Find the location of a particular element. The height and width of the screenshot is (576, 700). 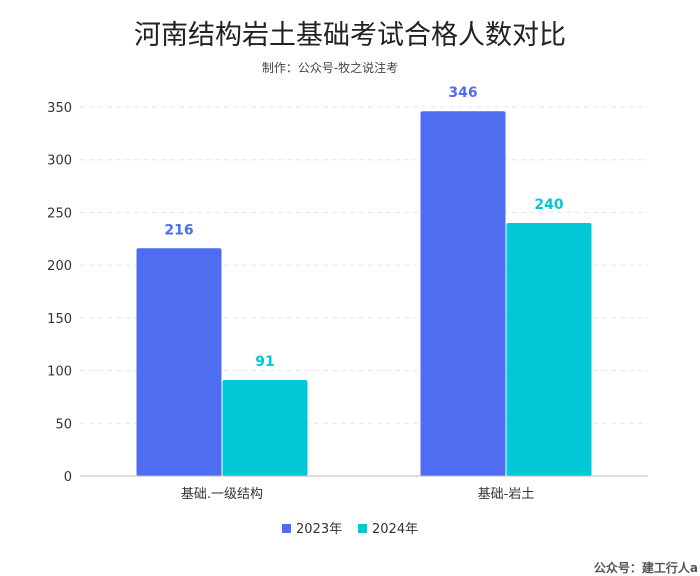

watermark: 公众号：建工行人a is located at coordinates (646, 567).